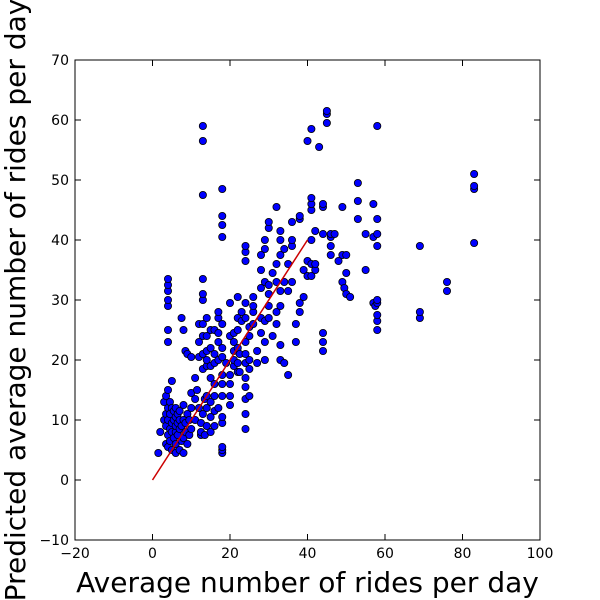 The image size is (600, 600). I want to click on y-tick-label: −10, so click(54, 541).